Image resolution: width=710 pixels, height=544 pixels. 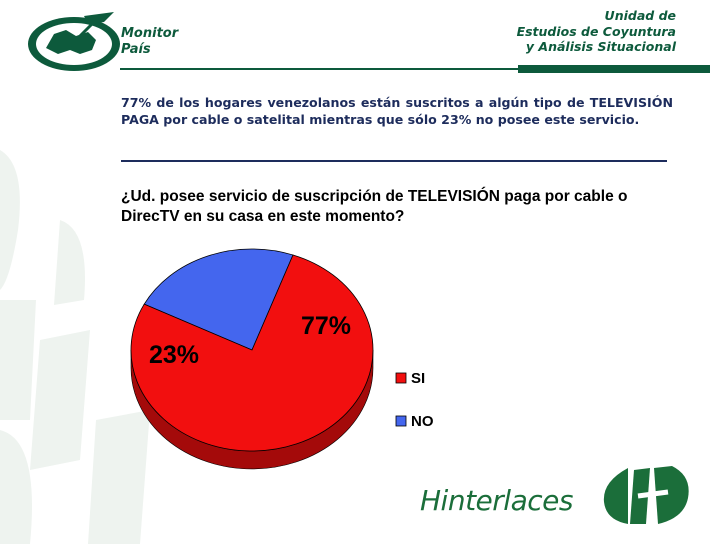 What do you see at coordinates (422, 421) in the screenshot?
I see `legend-label-no: NO` at bounding box center [422, 421].